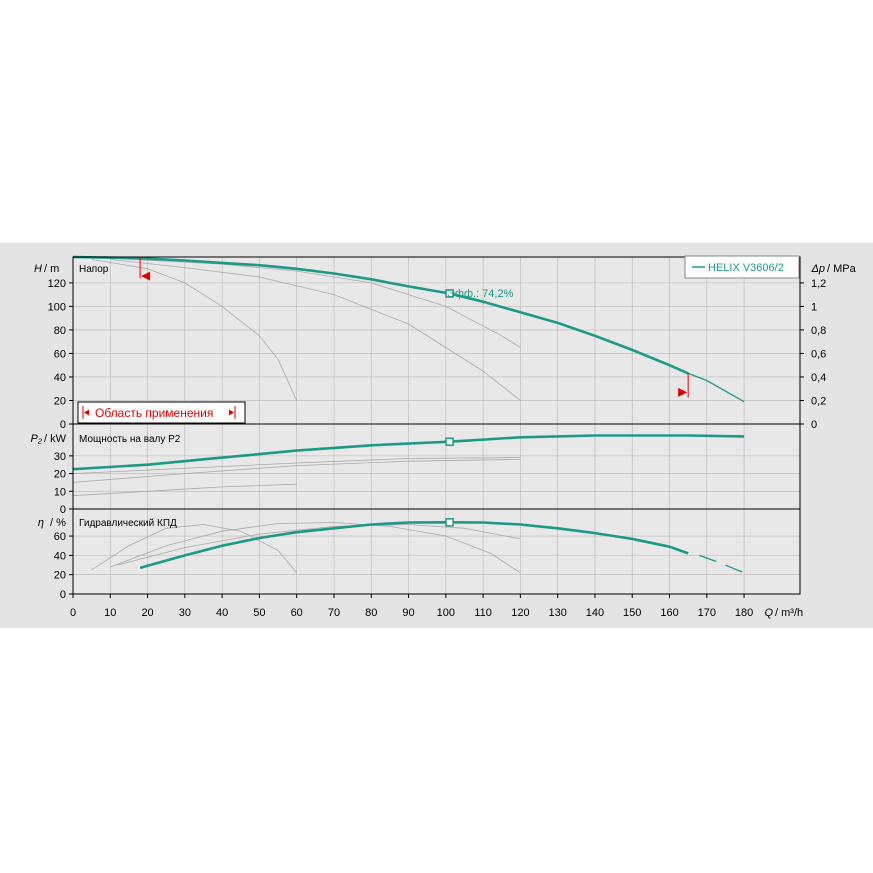  I want to click on head-y-tick-label: 20, so click(60, 401).